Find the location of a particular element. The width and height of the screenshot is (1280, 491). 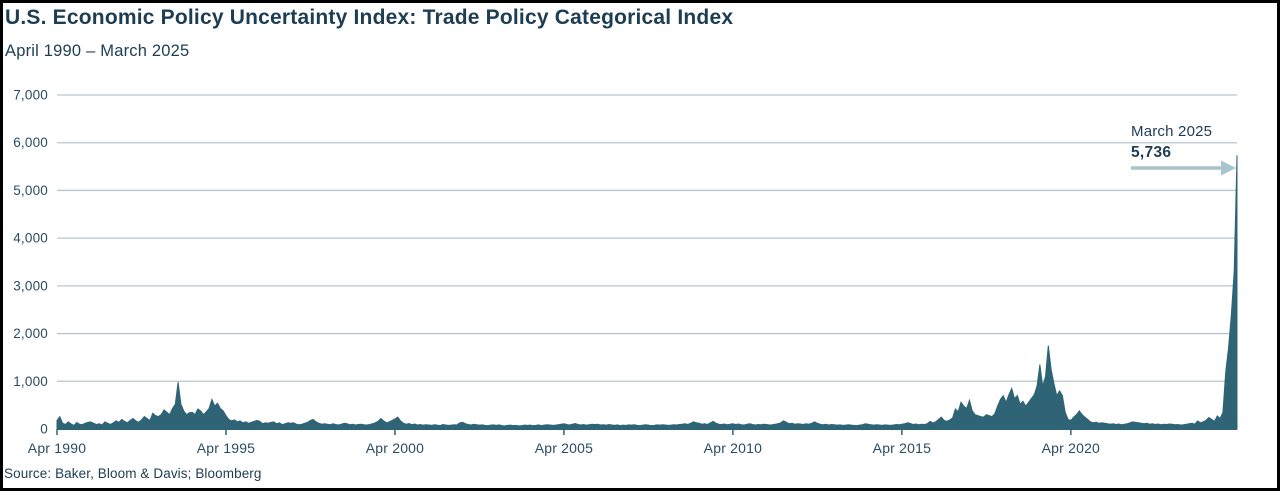

annotation-date-label: March 2025 is located at coordinates (1172, 131).